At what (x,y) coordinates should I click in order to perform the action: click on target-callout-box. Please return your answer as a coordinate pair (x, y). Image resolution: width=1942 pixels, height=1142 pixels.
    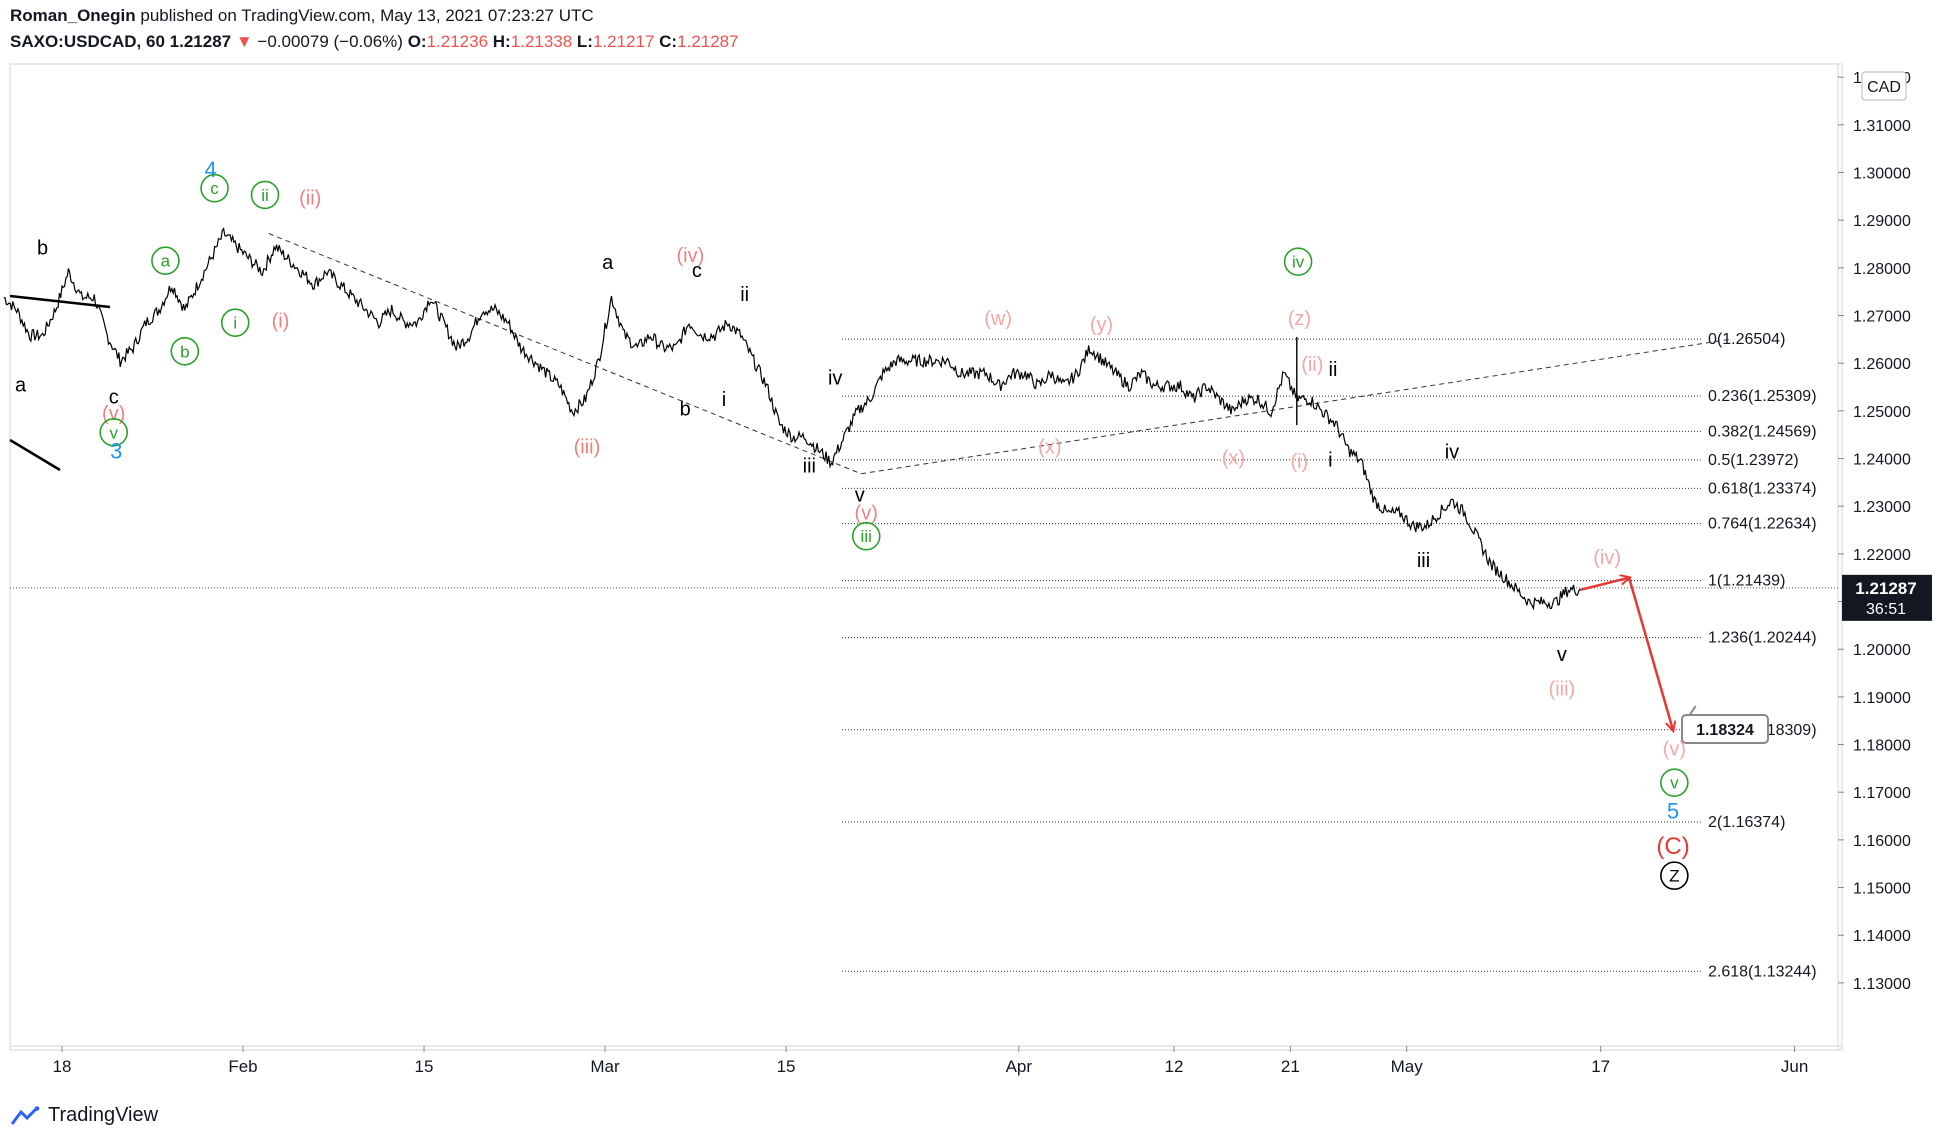
    Looking at the image, I should click on (1725, 729).